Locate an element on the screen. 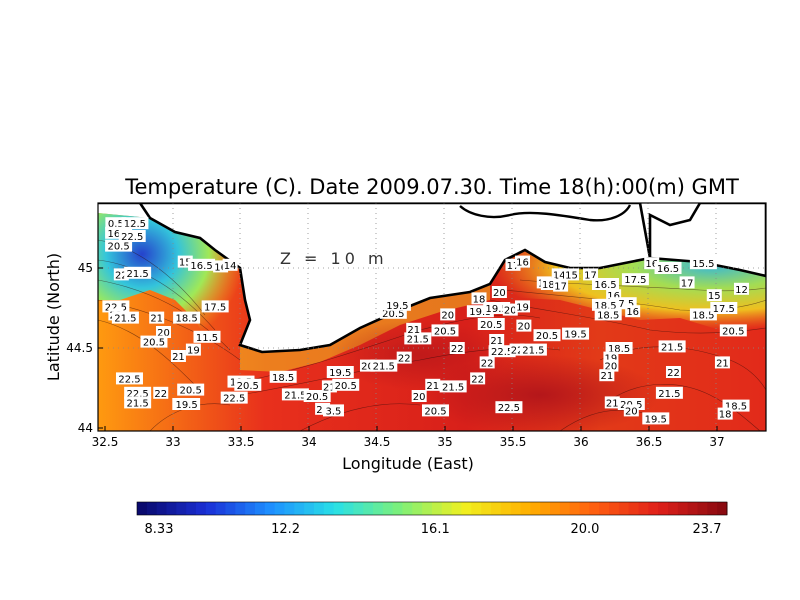  contour-label: 15.5 is located at coordinates (703, 263).